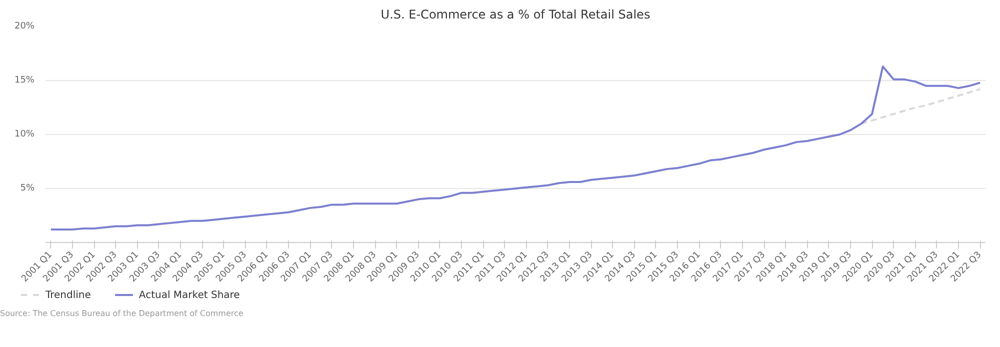 This screenshot has width=1000, height=347. I want to click on source-note: Source: The Census Bureau of the Department of Commerce, so click(122, 313).